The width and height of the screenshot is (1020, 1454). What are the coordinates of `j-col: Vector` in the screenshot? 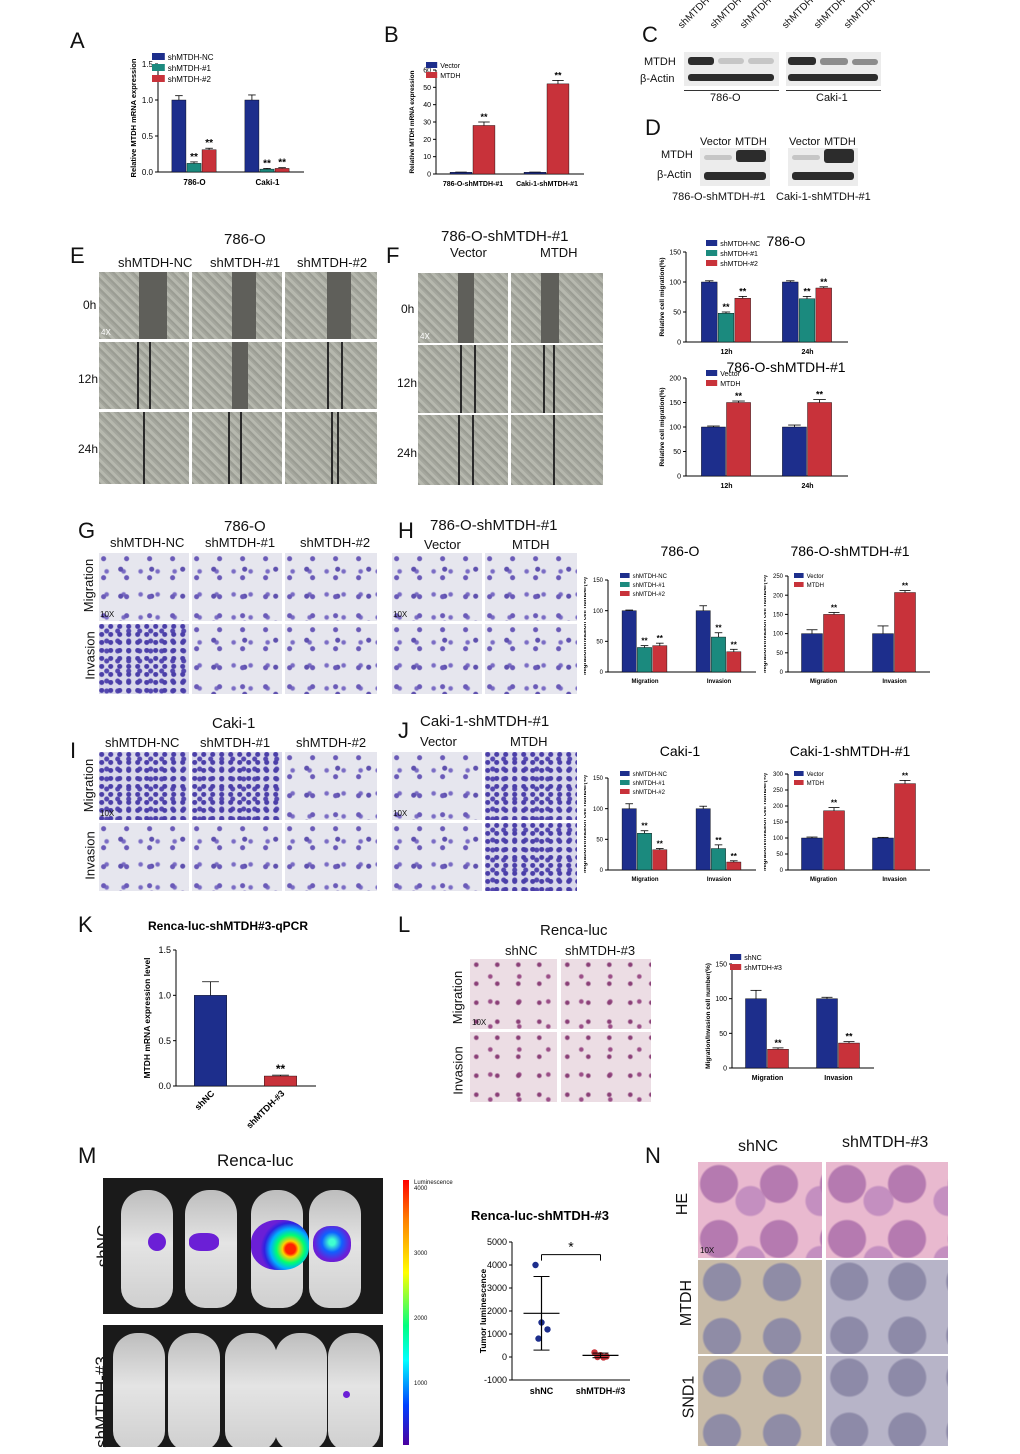 It's located at (438, 741).